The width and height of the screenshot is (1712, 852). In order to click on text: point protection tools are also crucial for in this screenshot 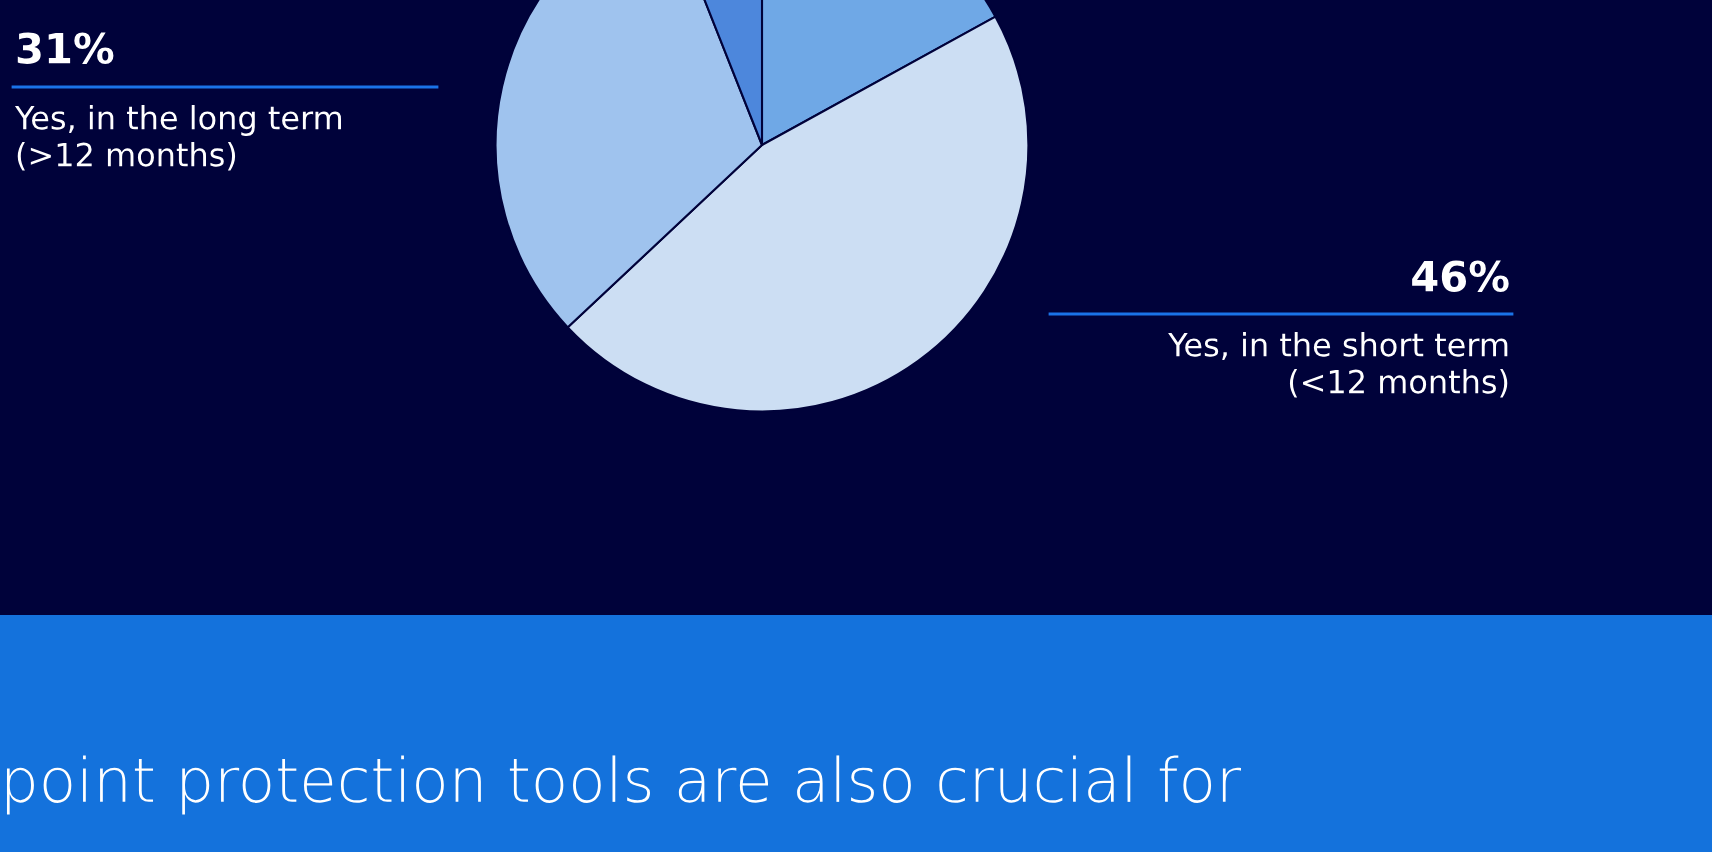, I will do `click(623, 785)`.